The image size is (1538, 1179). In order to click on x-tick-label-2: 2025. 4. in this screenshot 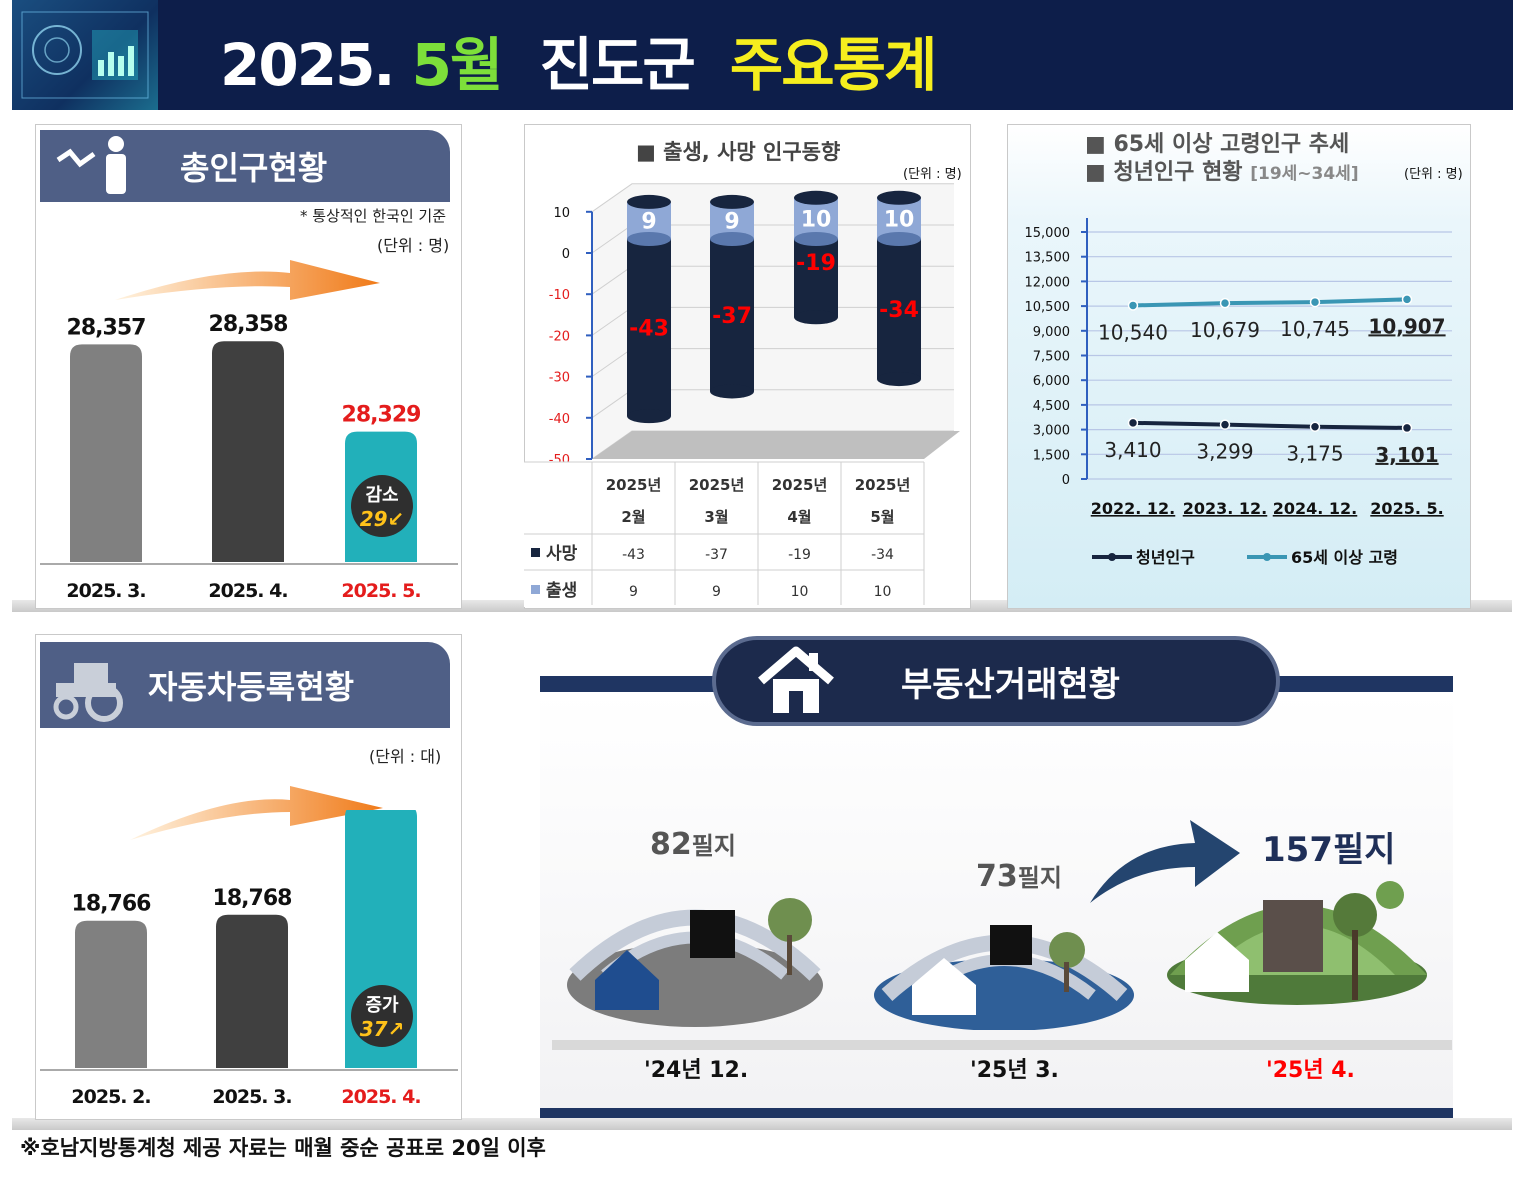, I will do `click(380, 1097)`.